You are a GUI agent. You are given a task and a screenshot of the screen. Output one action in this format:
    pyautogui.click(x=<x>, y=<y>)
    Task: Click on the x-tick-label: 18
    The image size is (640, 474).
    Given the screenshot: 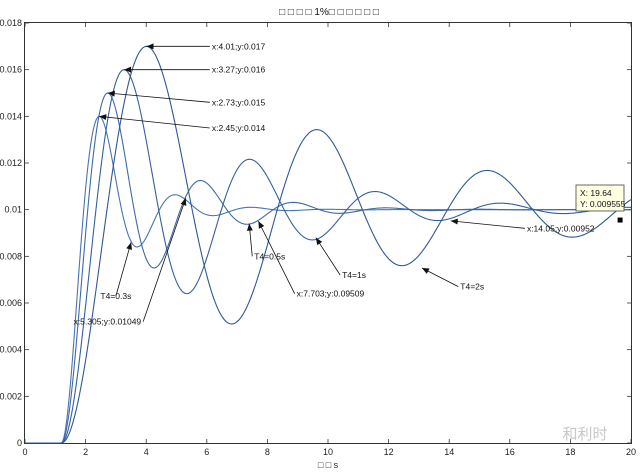 What is the action you would take?
    pyautogui.click(x=570, y=452)
    